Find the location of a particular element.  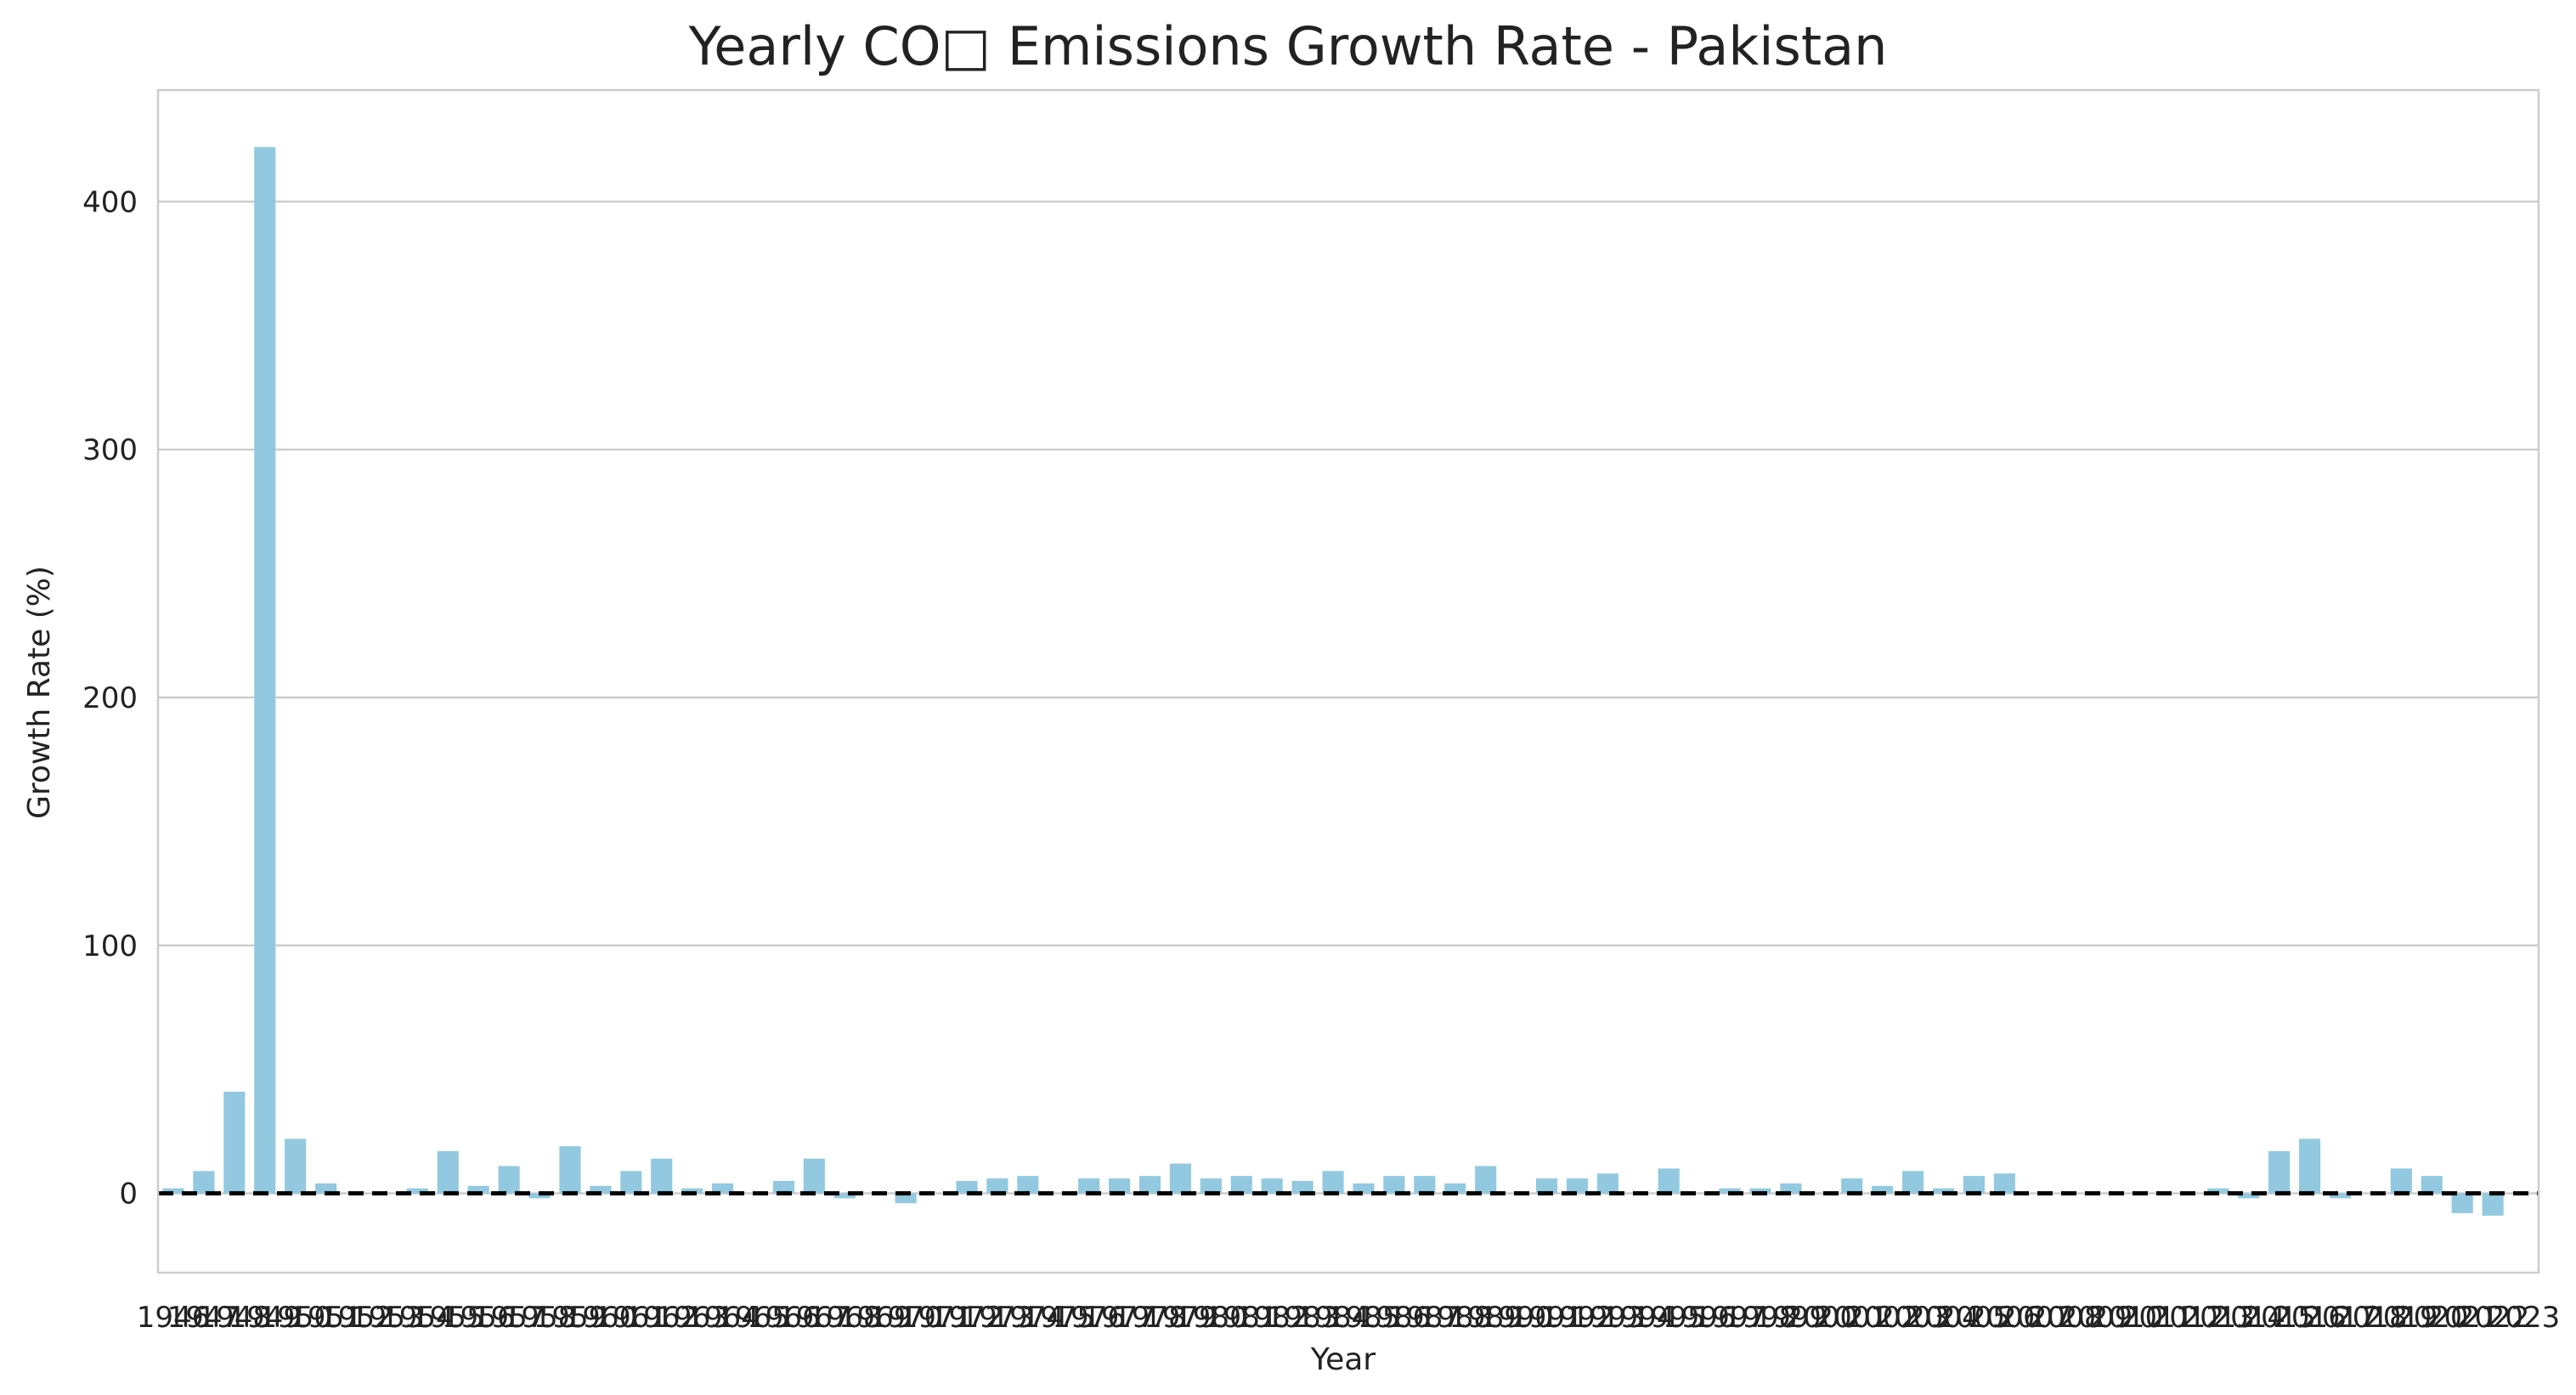

bar-1972 is located at coordinates (967, 1188).